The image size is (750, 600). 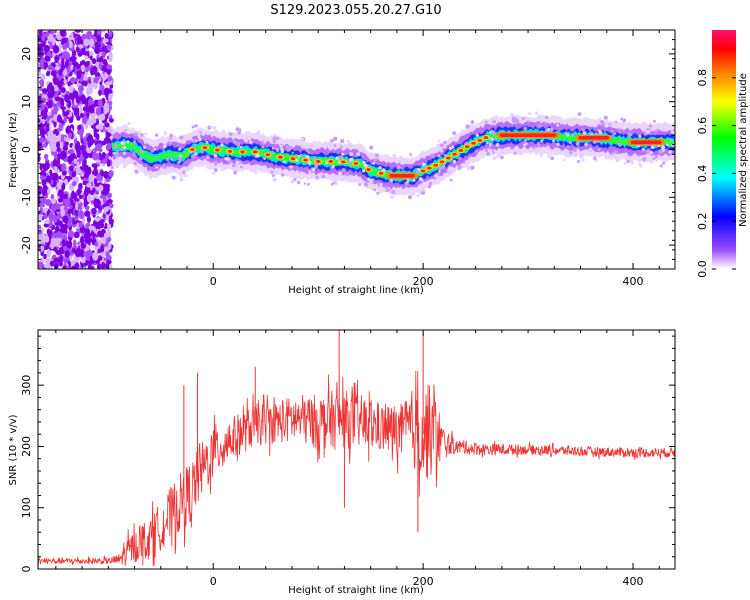 What do you see at coordinates (26, 197) in the screenshot?
I see `y-tick-label: -10` at bounding box center [26, 197].